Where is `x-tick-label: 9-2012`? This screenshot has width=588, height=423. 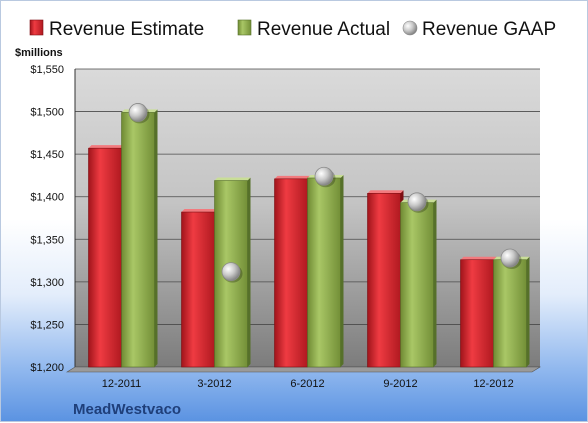 x-tick-label: 9-2012 is located at coordinates (400, 384).